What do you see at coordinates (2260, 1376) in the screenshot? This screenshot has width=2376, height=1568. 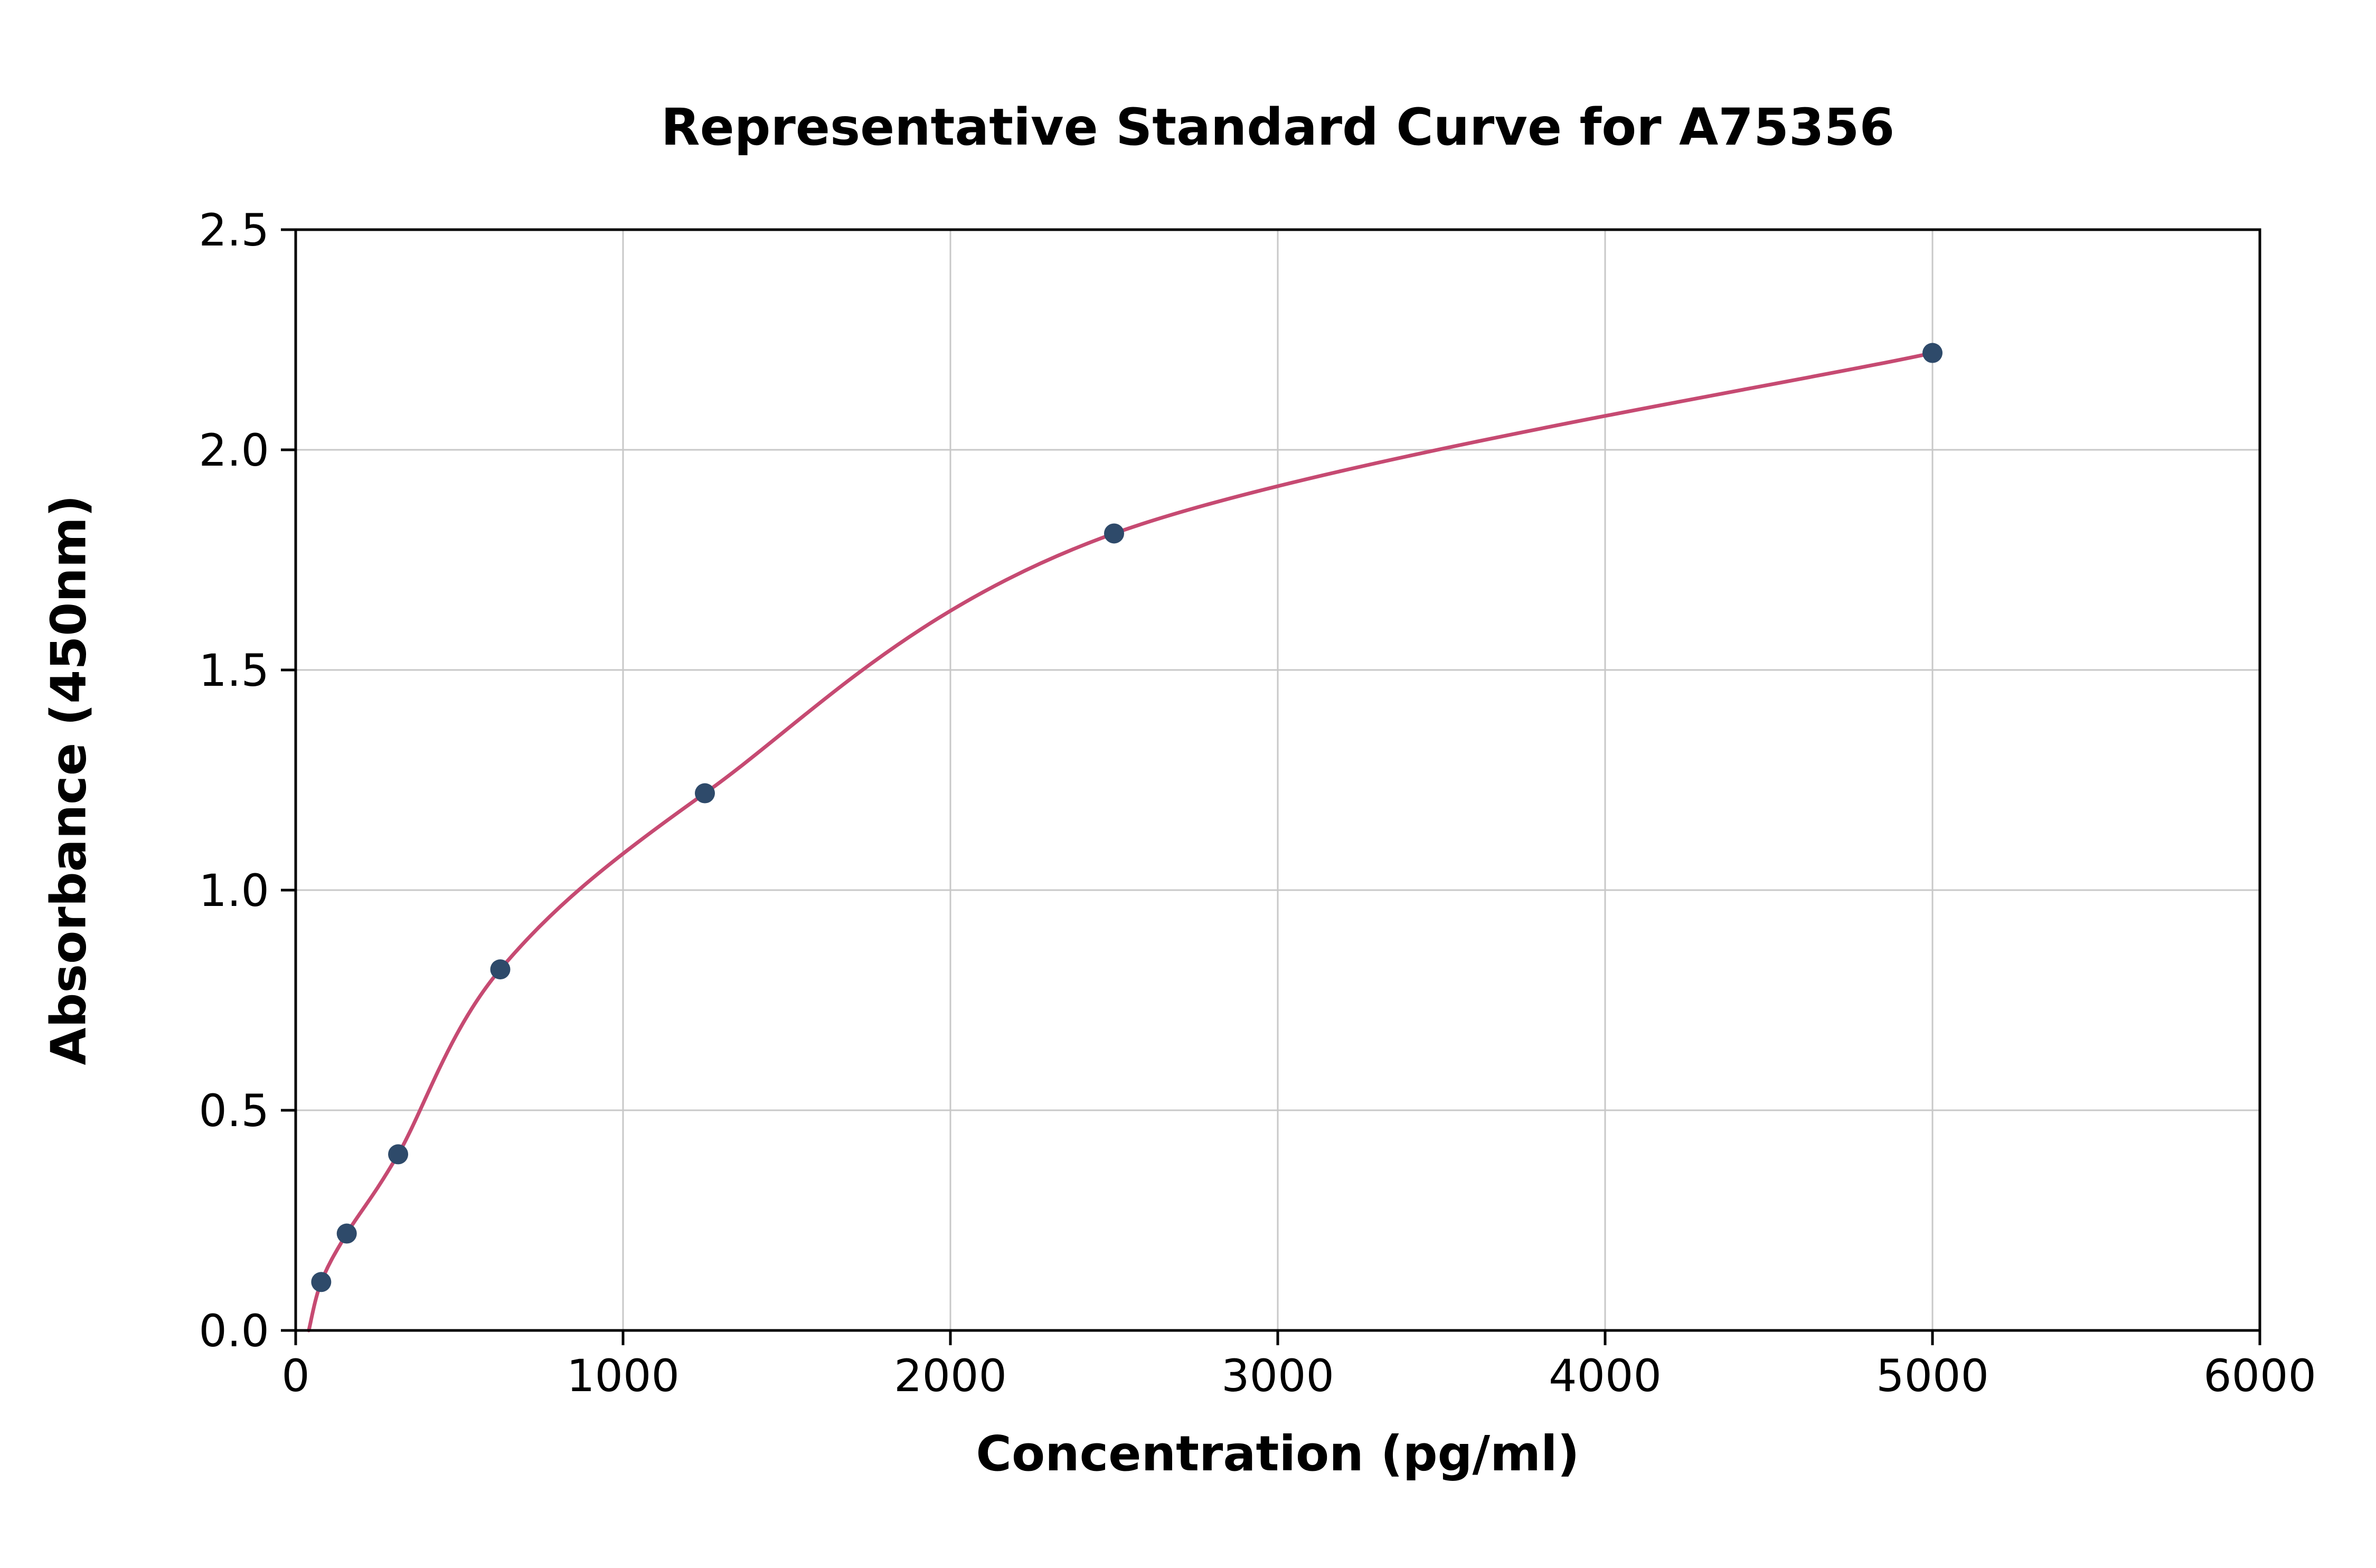 I see `x-tick-label: 6000` at bounding box center [2260, 1376].